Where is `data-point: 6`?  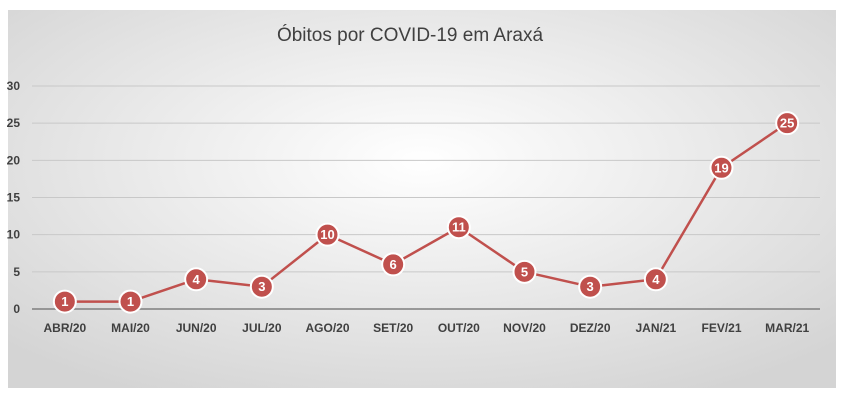
data-point: 6 is located at coordinates (393, 264).